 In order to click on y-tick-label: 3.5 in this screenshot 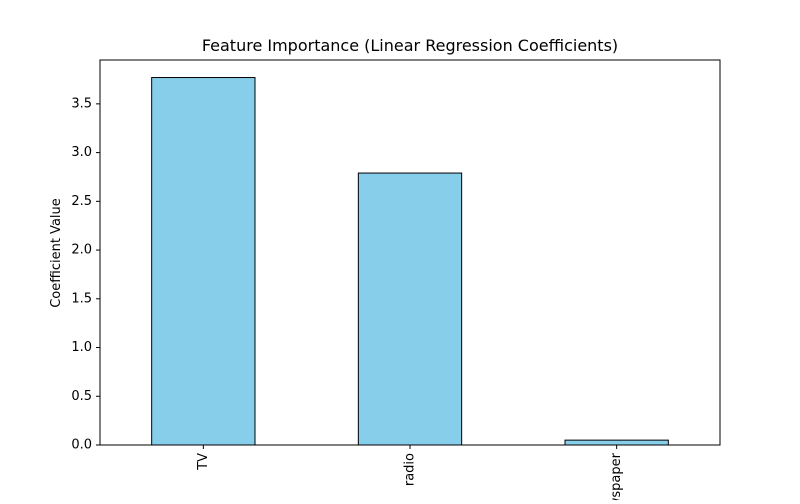, I will do `click(81, 103)`.